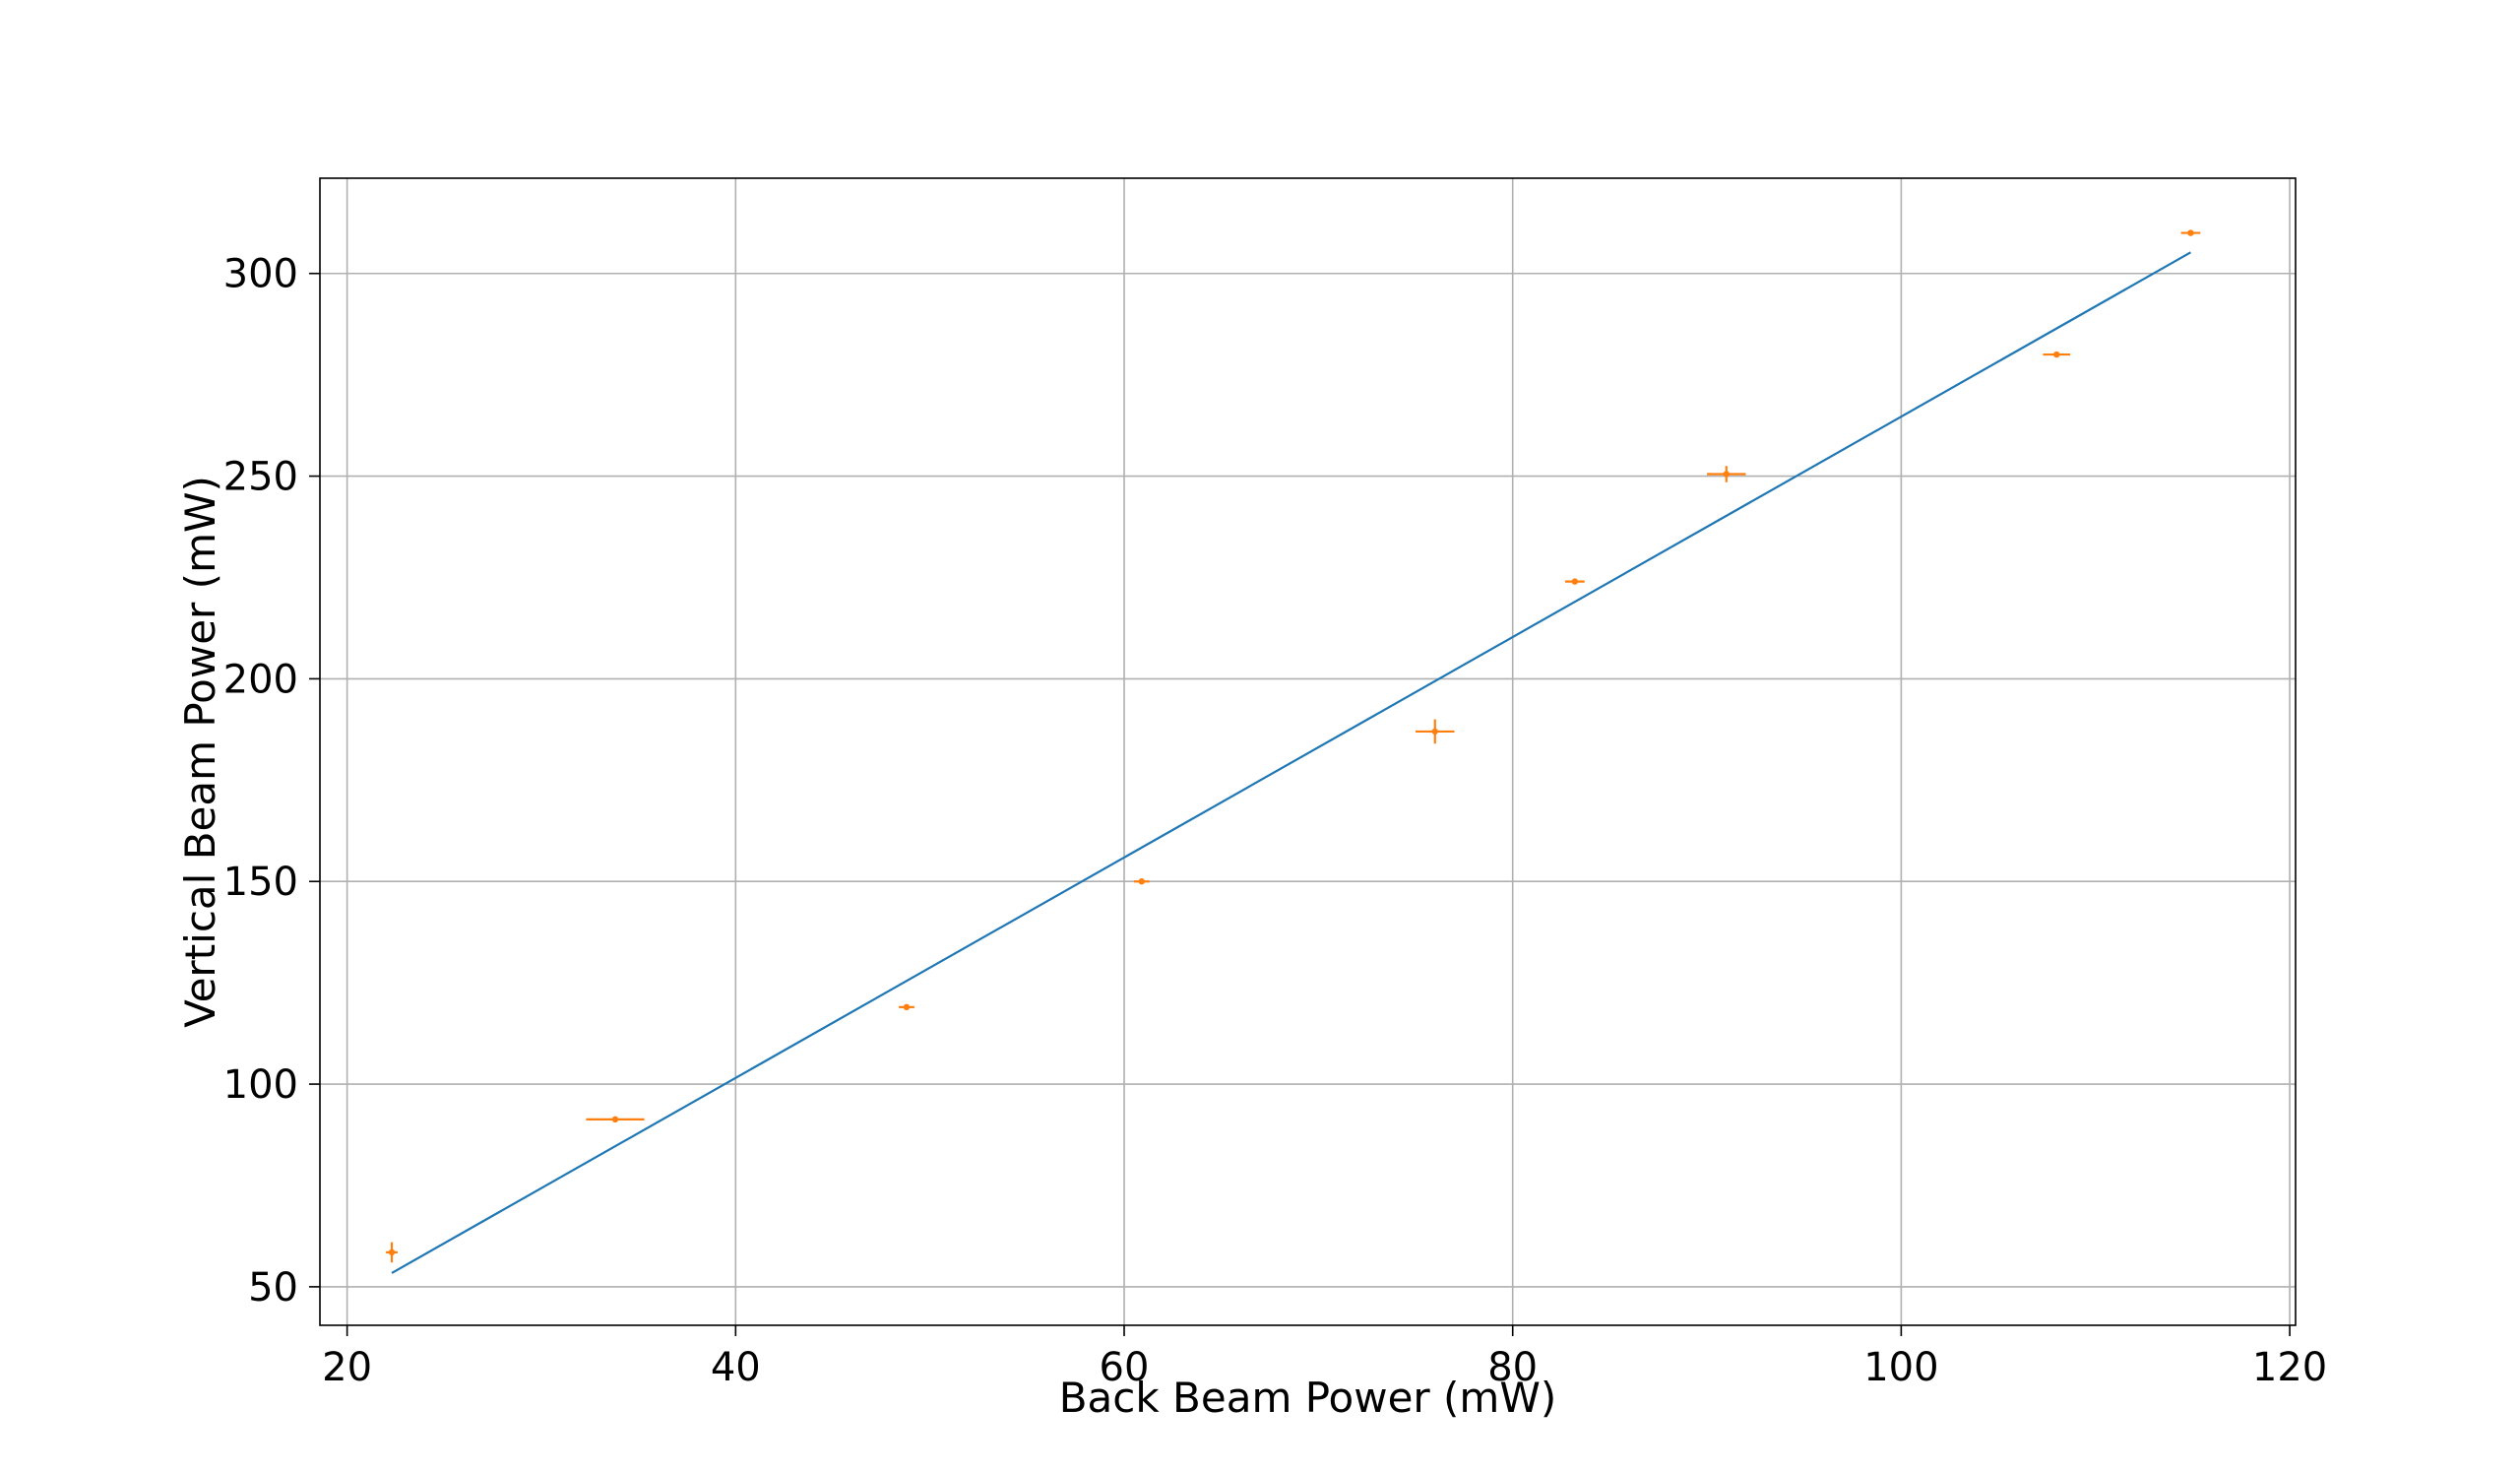 The image size is (2520, 1472). I want to click on x-tick-label: 100, so click(1900, 1367).